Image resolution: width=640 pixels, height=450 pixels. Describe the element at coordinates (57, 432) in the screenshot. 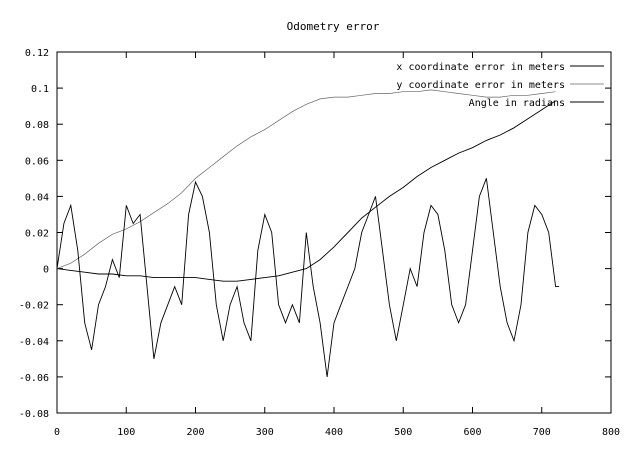

I see `x-tick-label: 0` at that location.